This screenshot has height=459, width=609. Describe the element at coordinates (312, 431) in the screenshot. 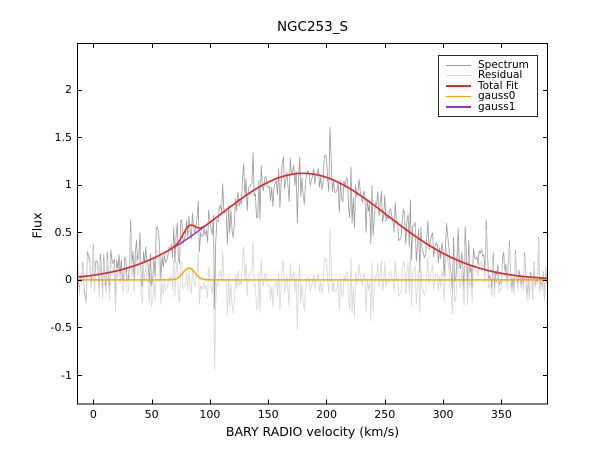

I see `x-axis-label: BARY RADIO velocity (km/s)` at that location.